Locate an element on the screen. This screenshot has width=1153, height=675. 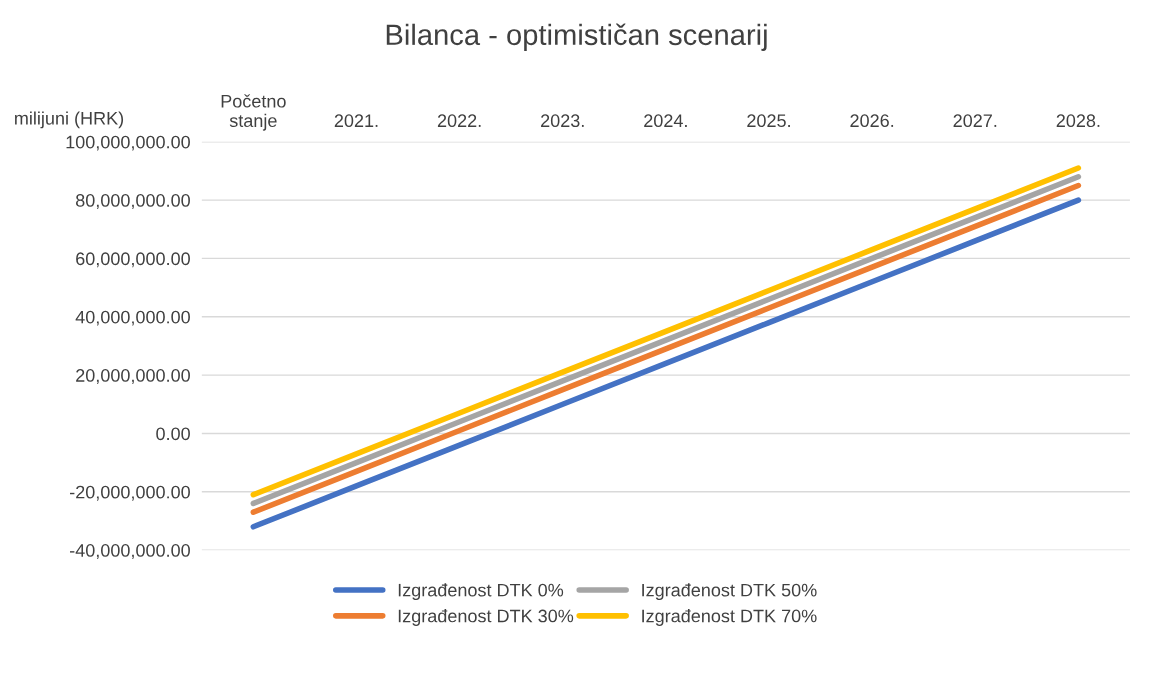
legend-label: Izgrađenost DTK 0% is located at coordinates (481, 592).